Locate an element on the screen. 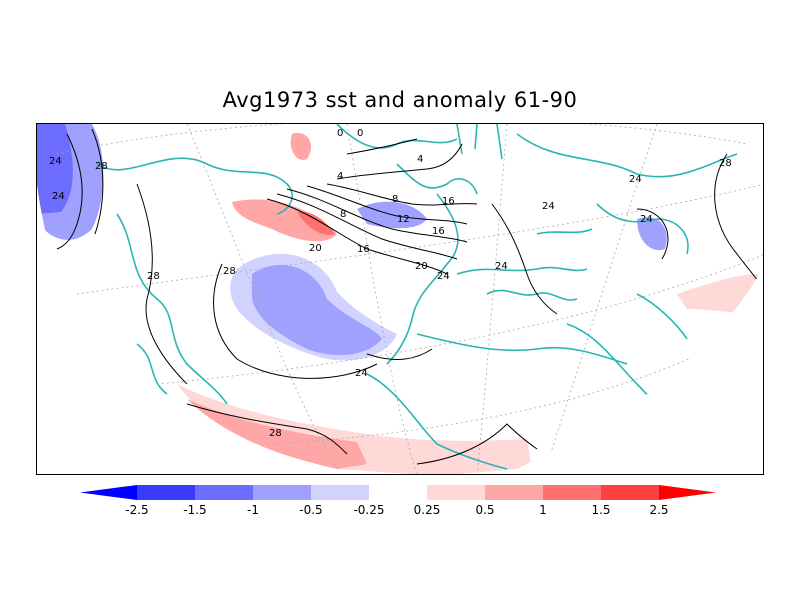  negative-anomaly-central-core is located at coordinates (317, 310).